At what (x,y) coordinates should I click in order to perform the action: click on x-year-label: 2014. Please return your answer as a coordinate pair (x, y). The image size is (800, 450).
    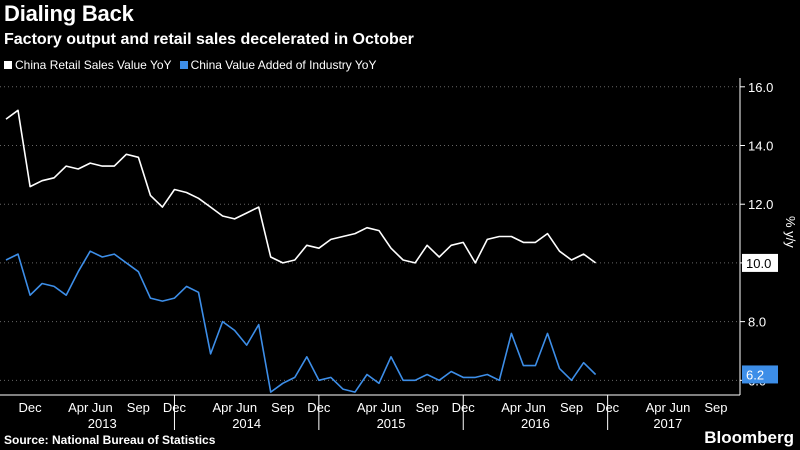
    Looking at the image, I should click on (246, 423).